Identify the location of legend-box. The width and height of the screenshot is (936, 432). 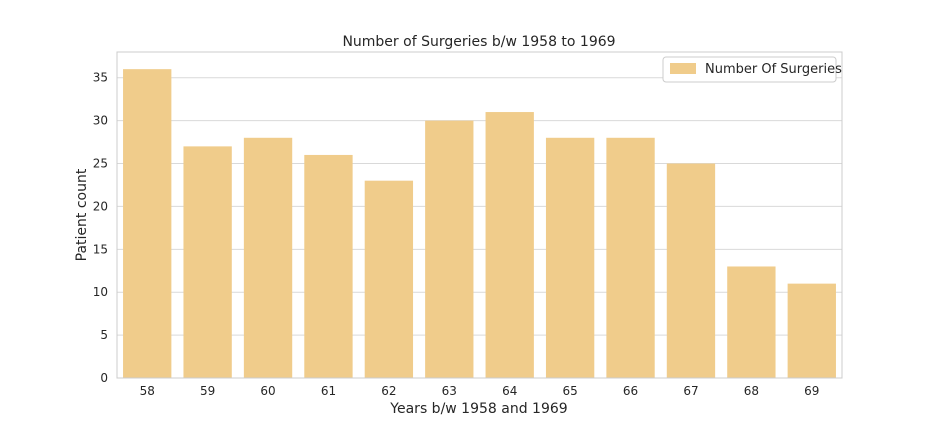
(749, 69).